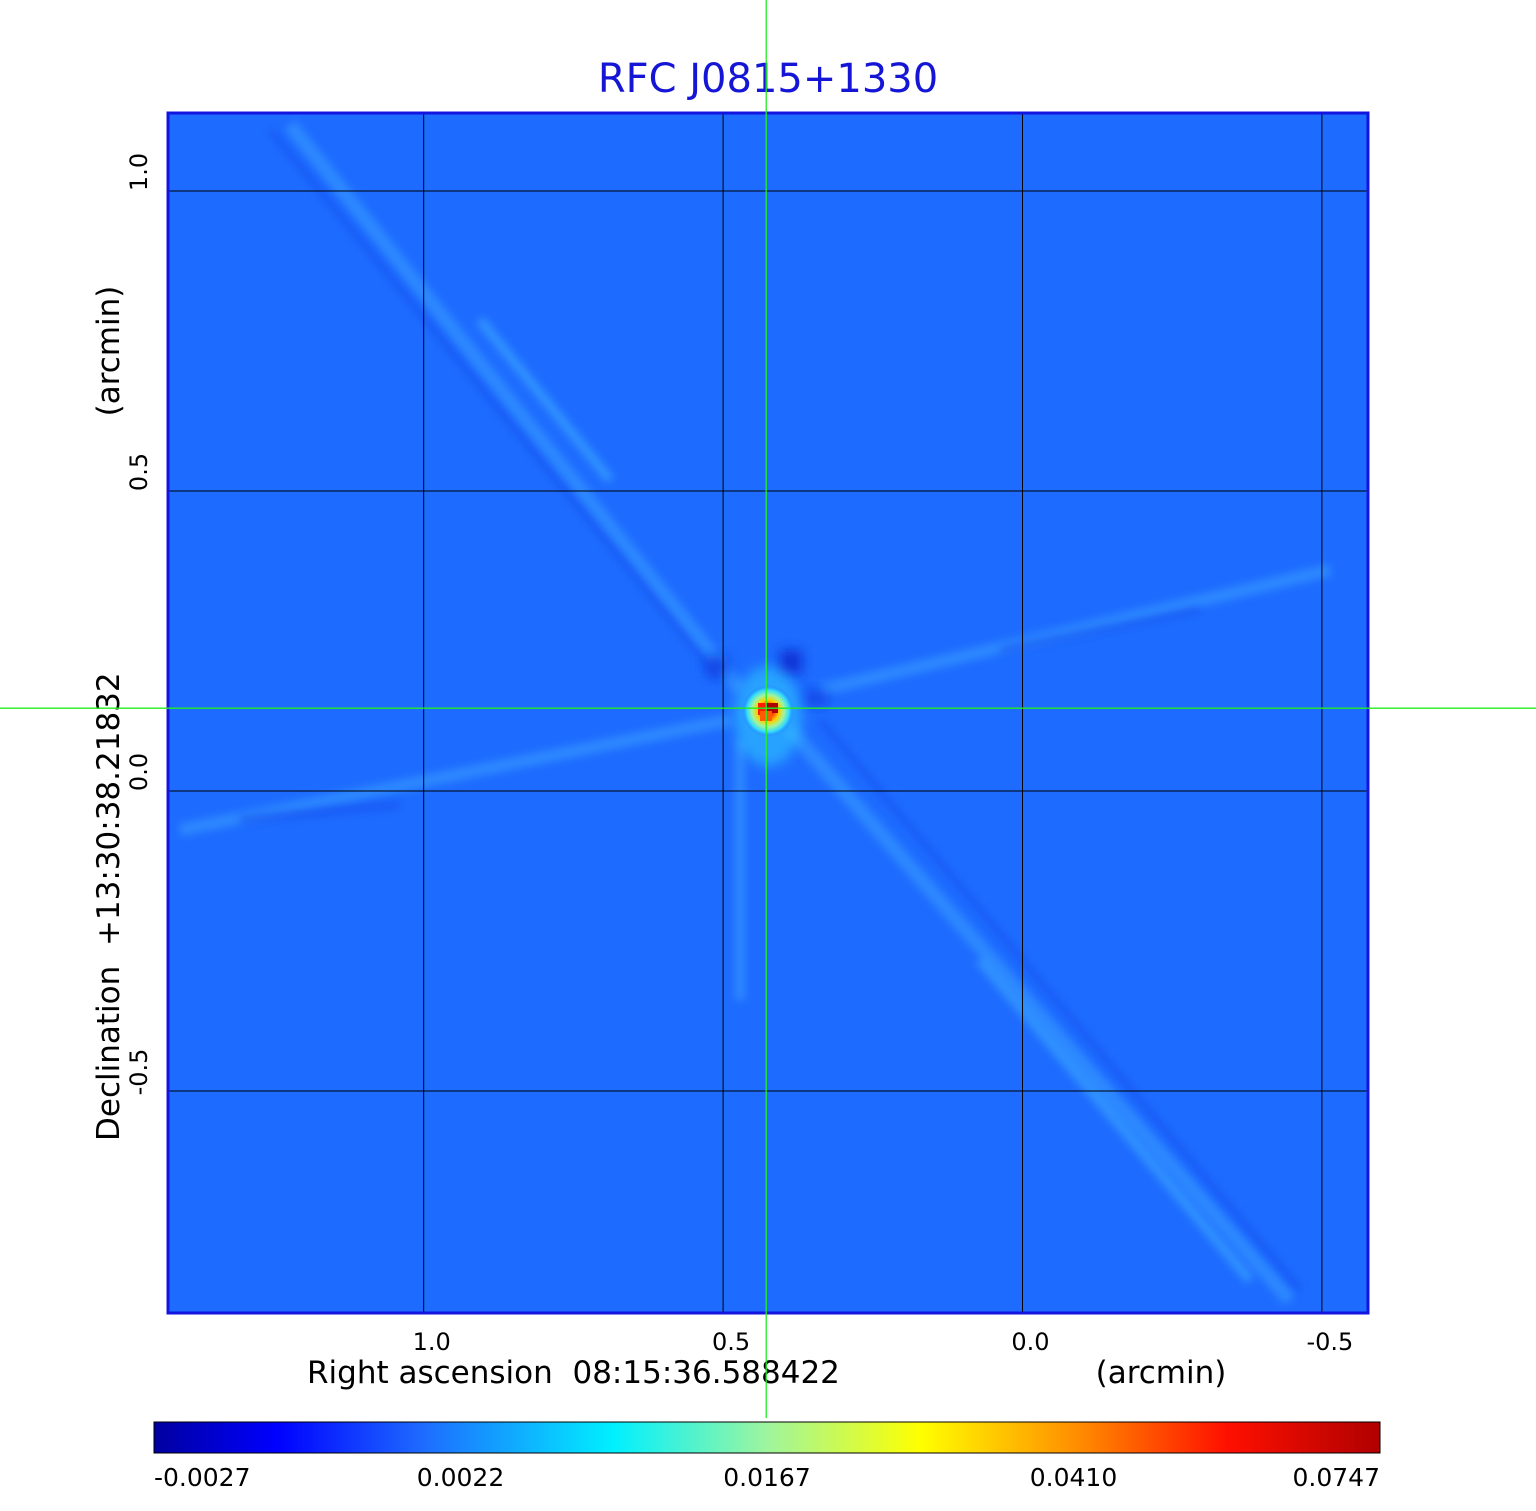 The image size is (1536, 1511). Describe the element at coordinates (139, 172) in the screenshot. I see `y-tick-label: 1.0` at that location.